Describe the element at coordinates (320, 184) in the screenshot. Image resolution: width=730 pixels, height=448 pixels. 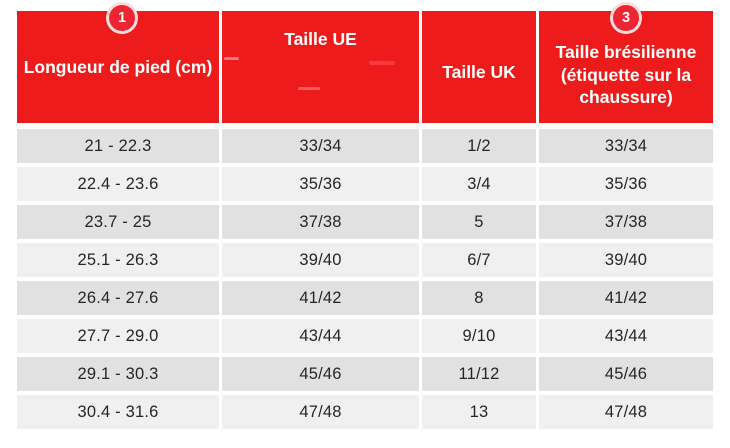
I see `table-cell-r2-c2: 35/36` at that location.